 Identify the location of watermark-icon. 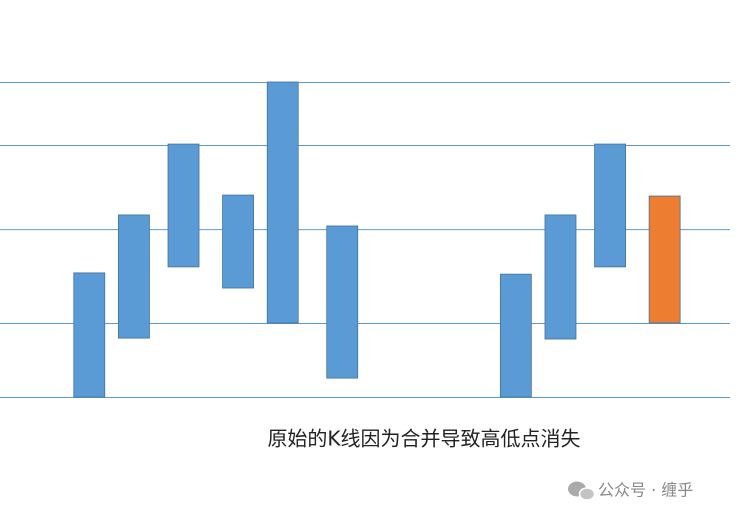
(587, 494).